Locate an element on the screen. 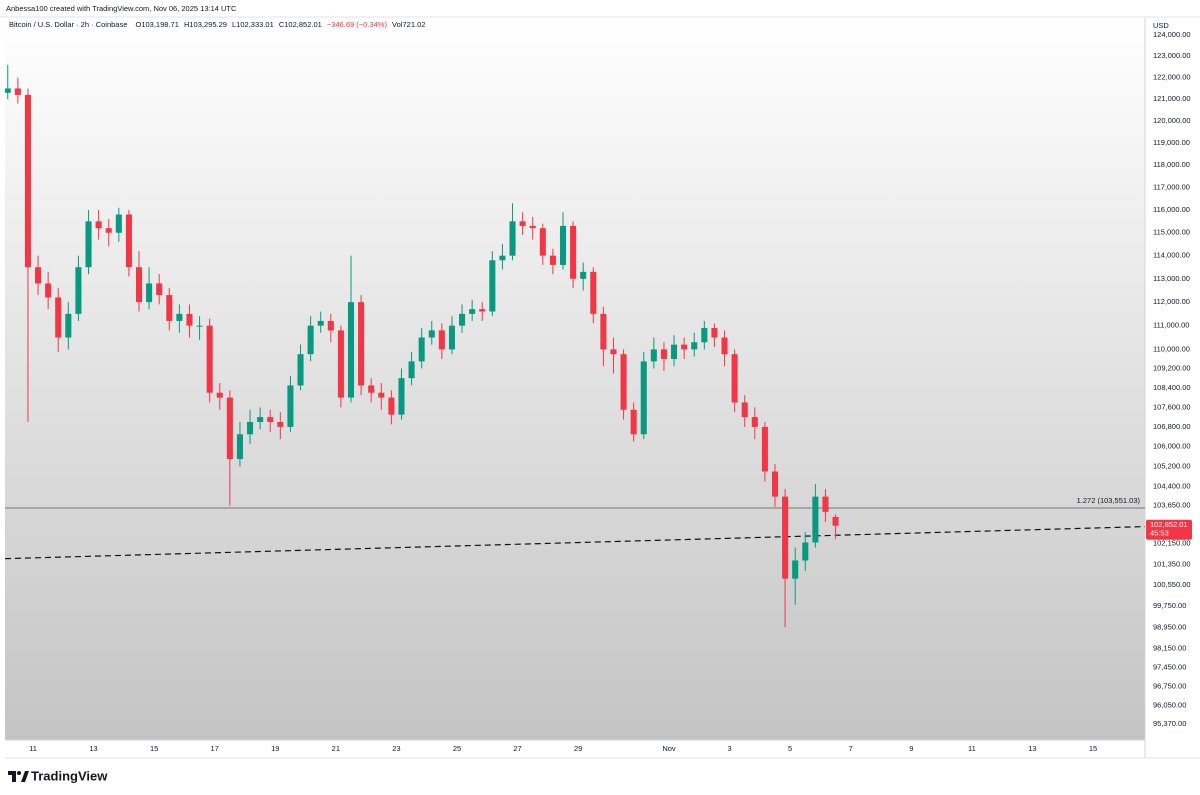  ohlc-value: 102,852.01 is located at coordinates (303, 24).